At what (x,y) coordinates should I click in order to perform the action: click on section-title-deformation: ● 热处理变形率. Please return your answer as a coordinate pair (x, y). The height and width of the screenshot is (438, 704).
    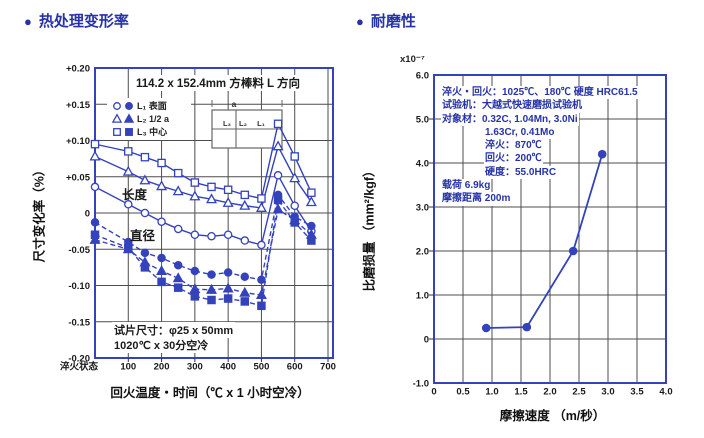
    Looking at the image, I should click on (76, 20).